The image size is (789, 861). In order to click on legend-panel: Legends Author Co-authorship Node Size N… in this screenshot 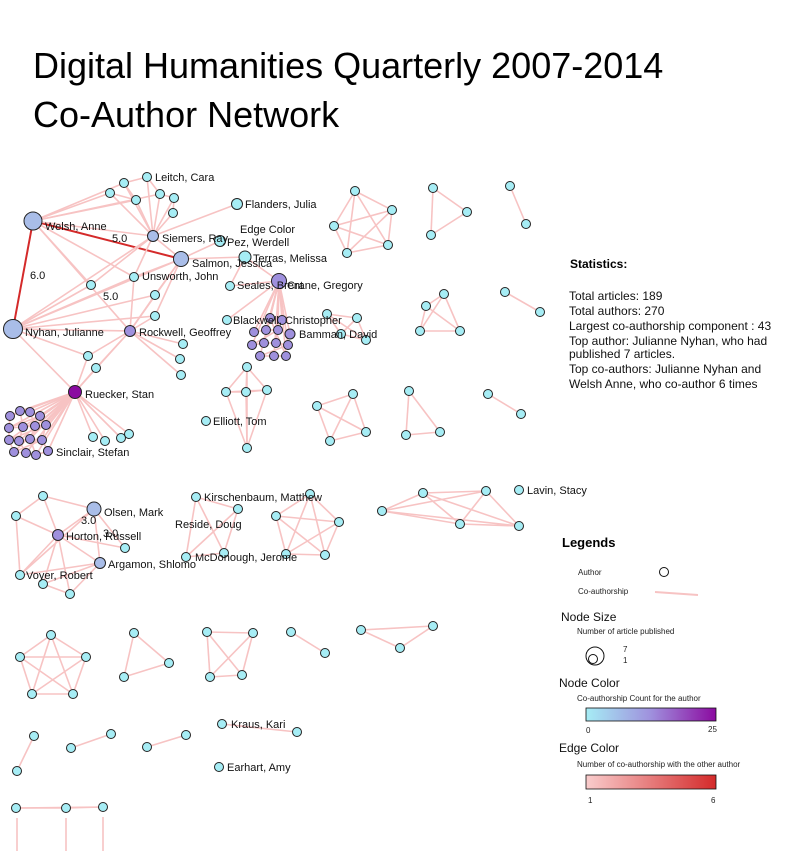, I will do `click(650, 670)`.